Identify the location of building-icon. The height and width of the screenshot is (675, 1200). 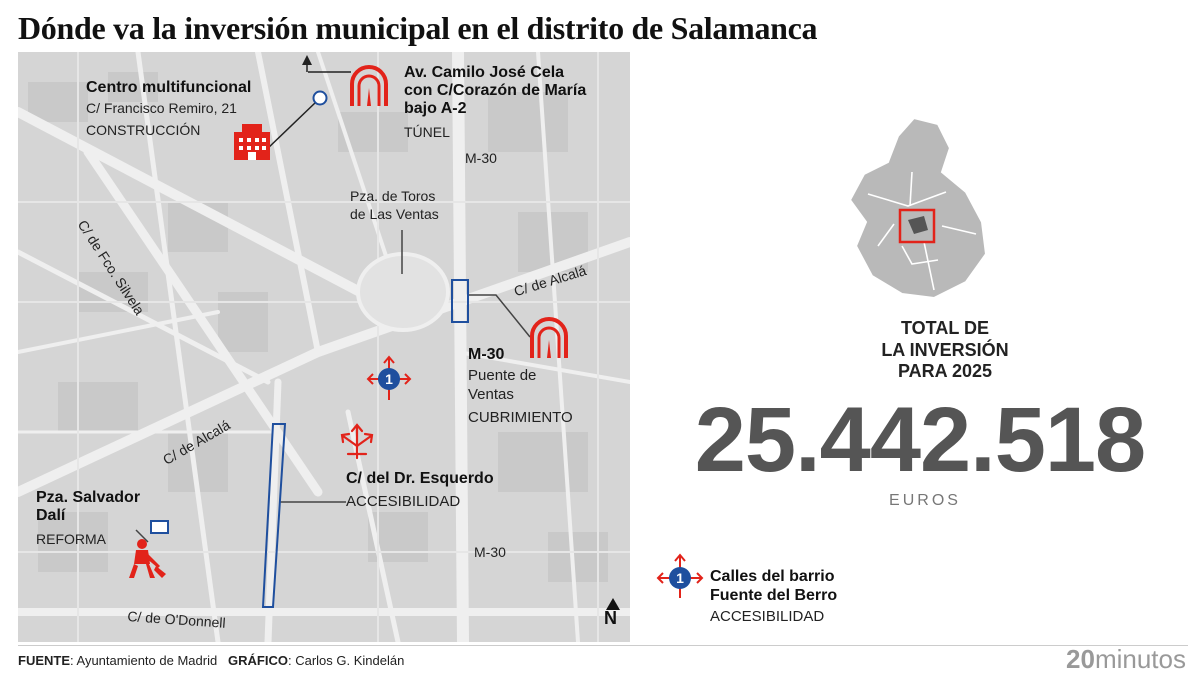
(252, 142).